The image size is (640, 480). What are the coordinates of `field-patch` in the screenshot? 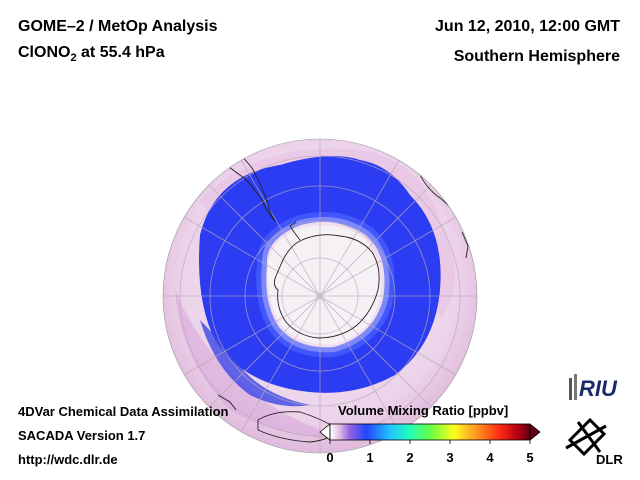 It's located at (267, 365).